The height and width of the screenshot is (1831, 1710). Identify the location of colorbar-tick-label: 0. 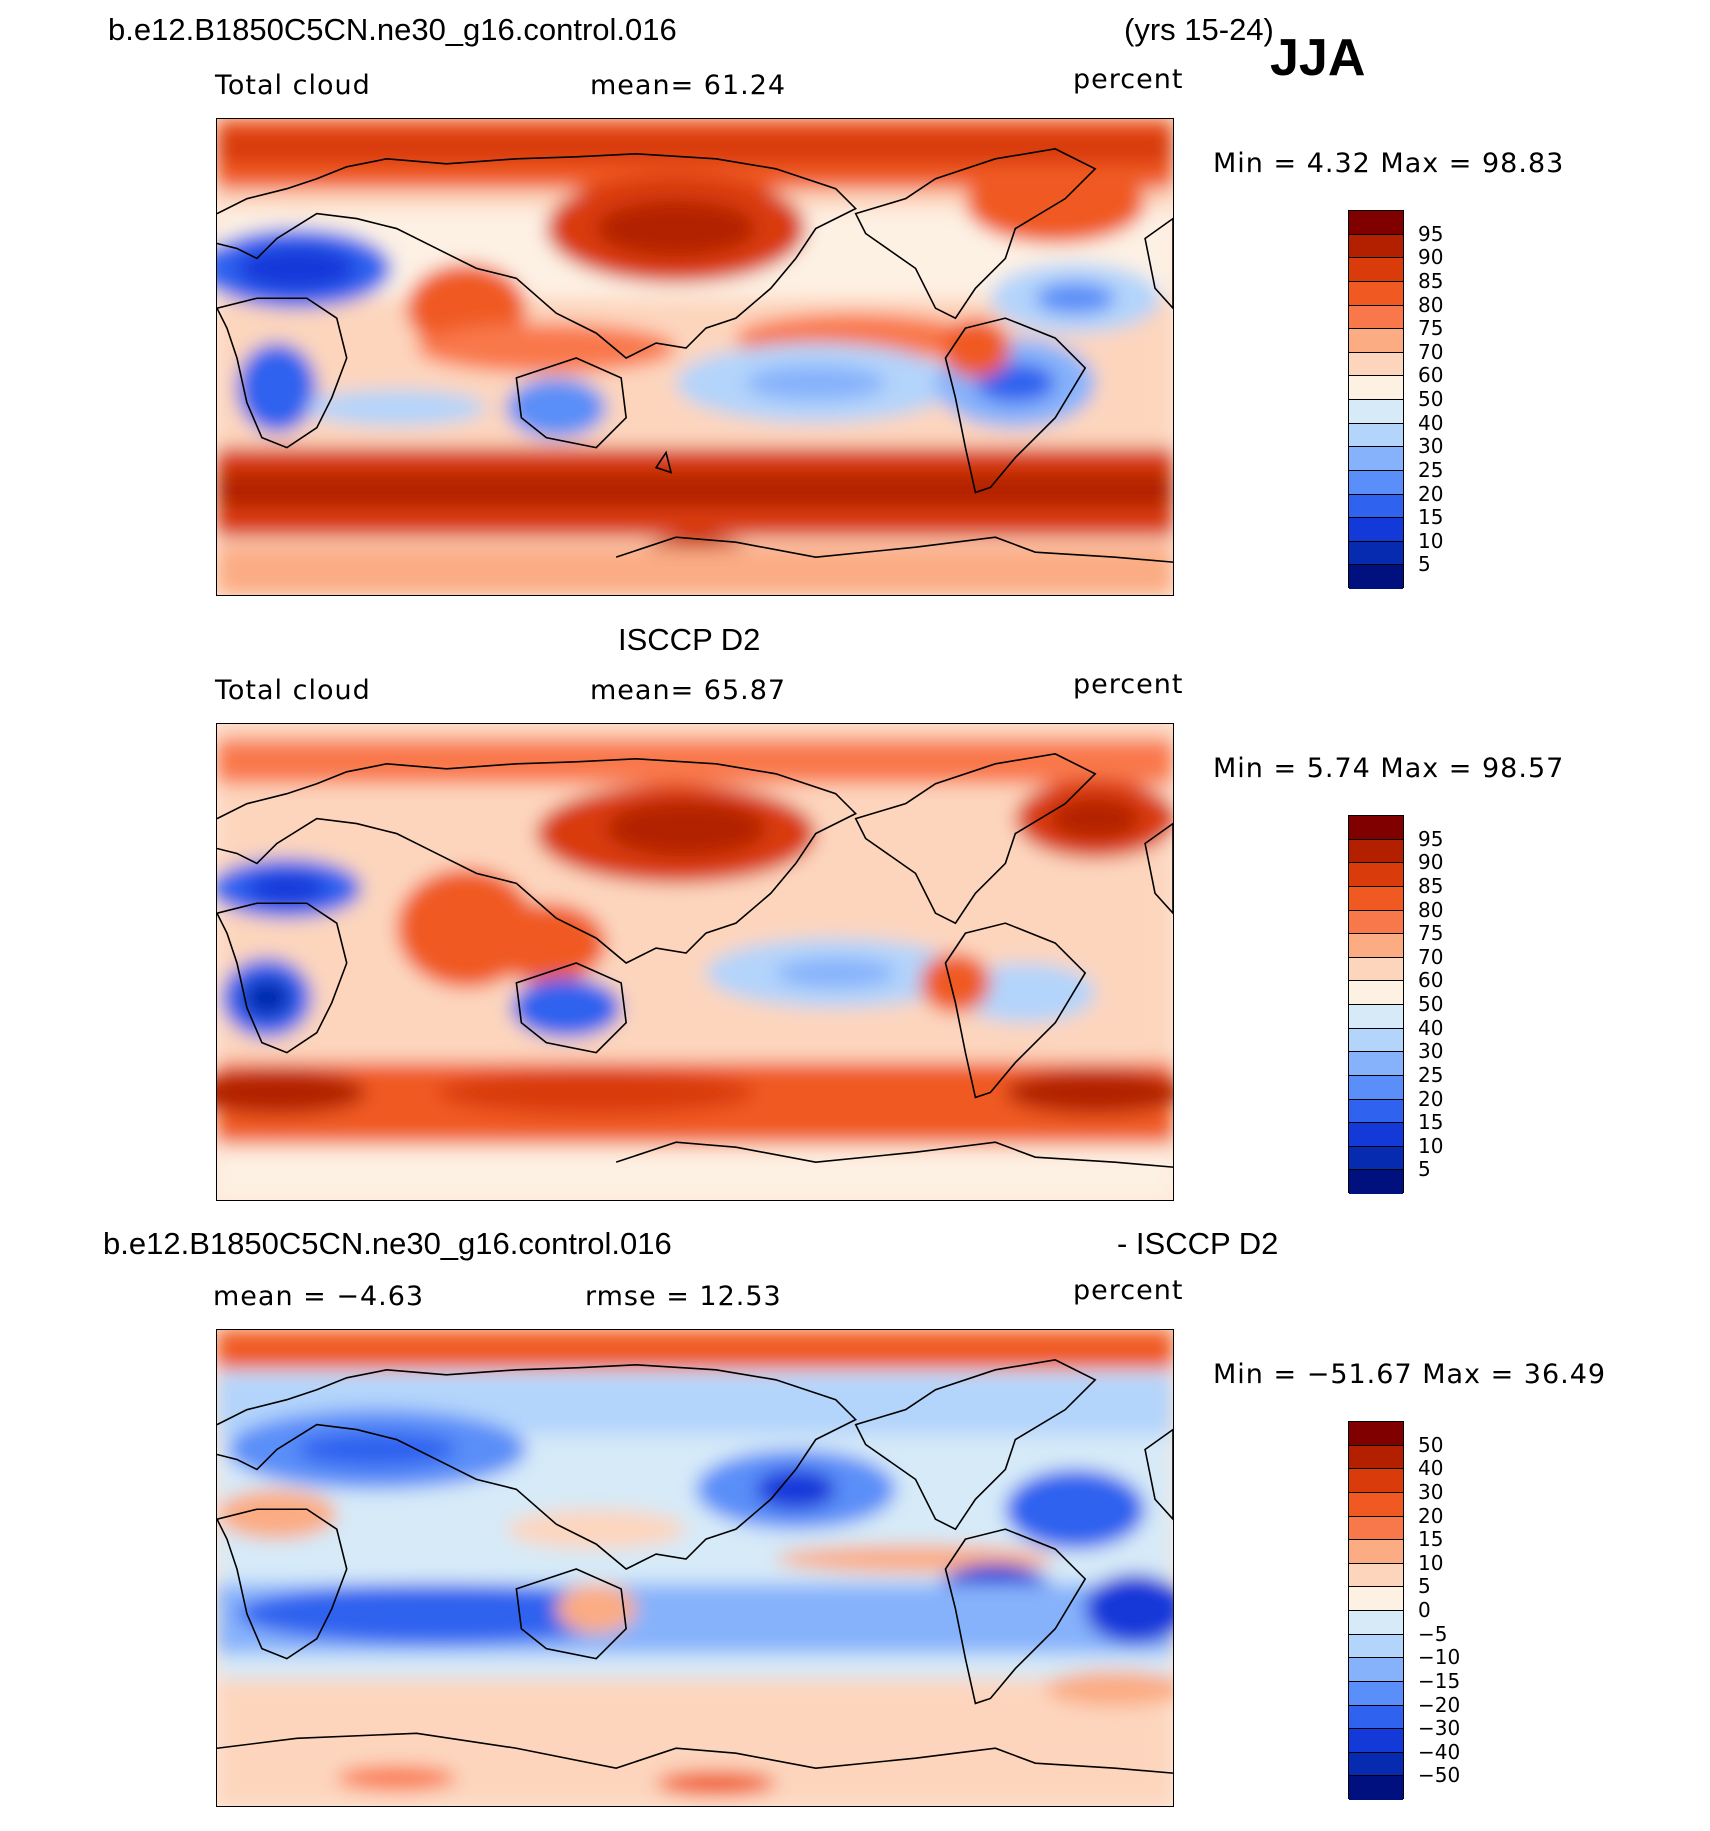
(1424, 1610).